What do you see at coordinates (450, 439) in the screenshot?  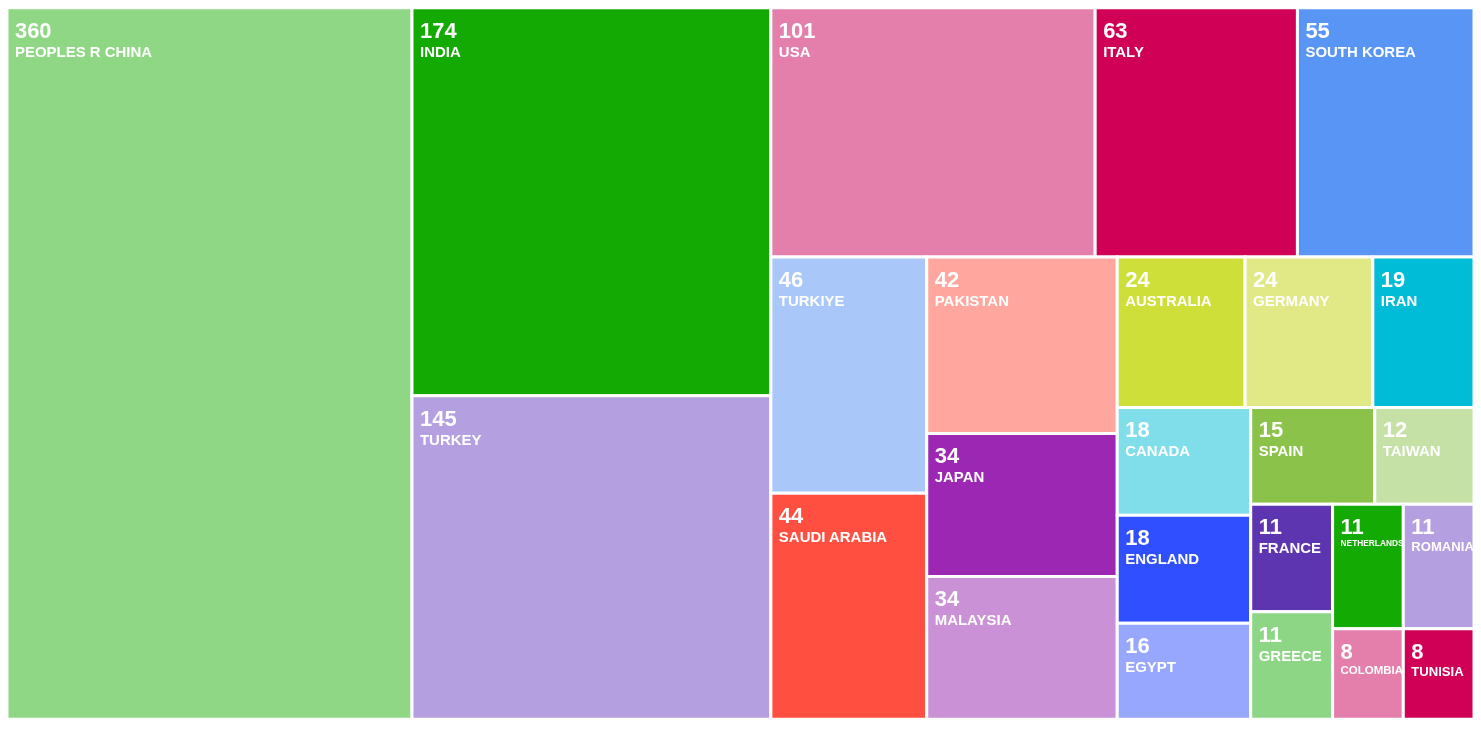 I see `category-label: TURKEY` at bounding box center [450, 439].